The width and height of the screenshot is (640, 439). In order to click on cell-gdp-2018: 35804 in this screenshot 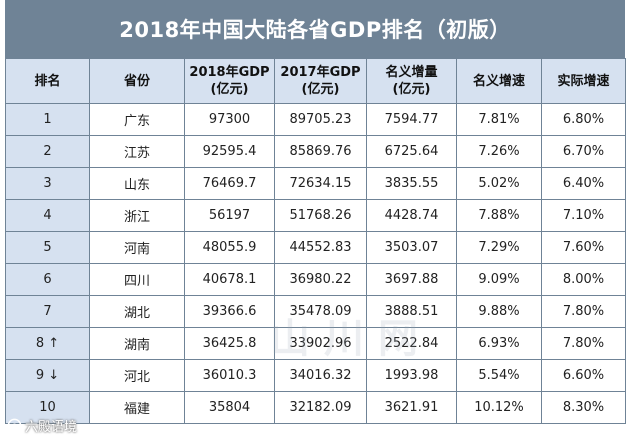, I will do `click(229, 407)`.